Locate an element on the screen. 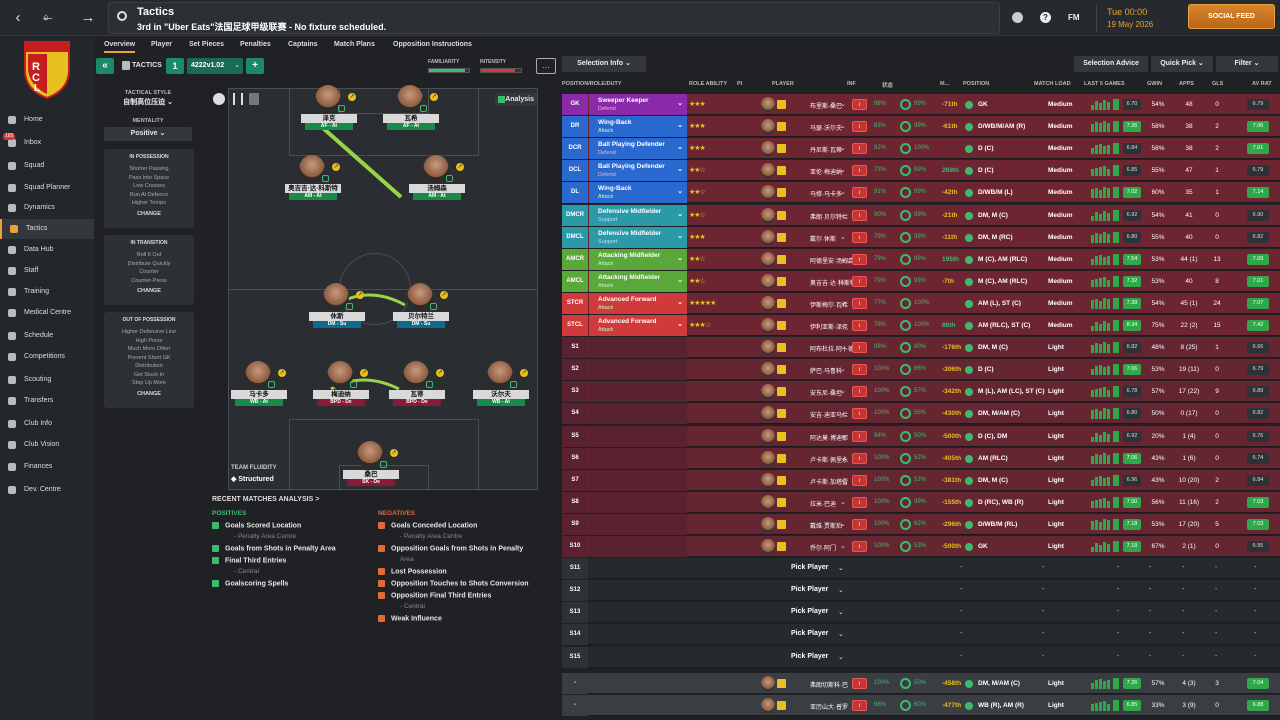 The width and height of the screenshot is (1280, 720). player-card: ↗ 瓦蒂 BPD - De is located at coordinates (417, 384).